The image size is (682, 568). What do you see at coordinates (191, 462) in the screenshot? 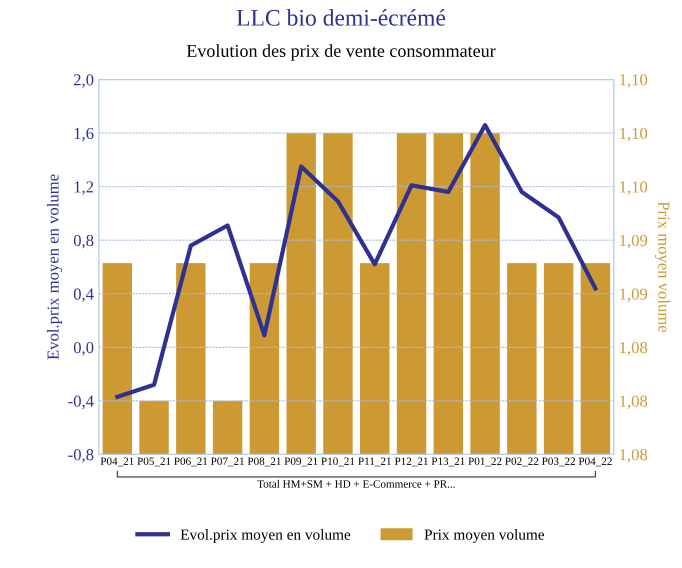
I see `x-tick-label: P06_21` at bounding box center [191, 462].